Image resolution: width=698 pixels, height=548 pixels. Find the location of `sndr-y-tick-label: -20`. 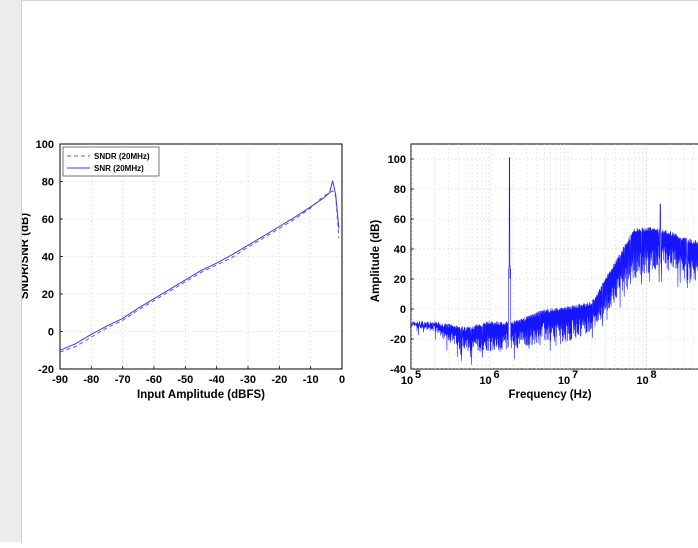

sndr-y-tick-label: -20 is located at coordinates (46, 370).